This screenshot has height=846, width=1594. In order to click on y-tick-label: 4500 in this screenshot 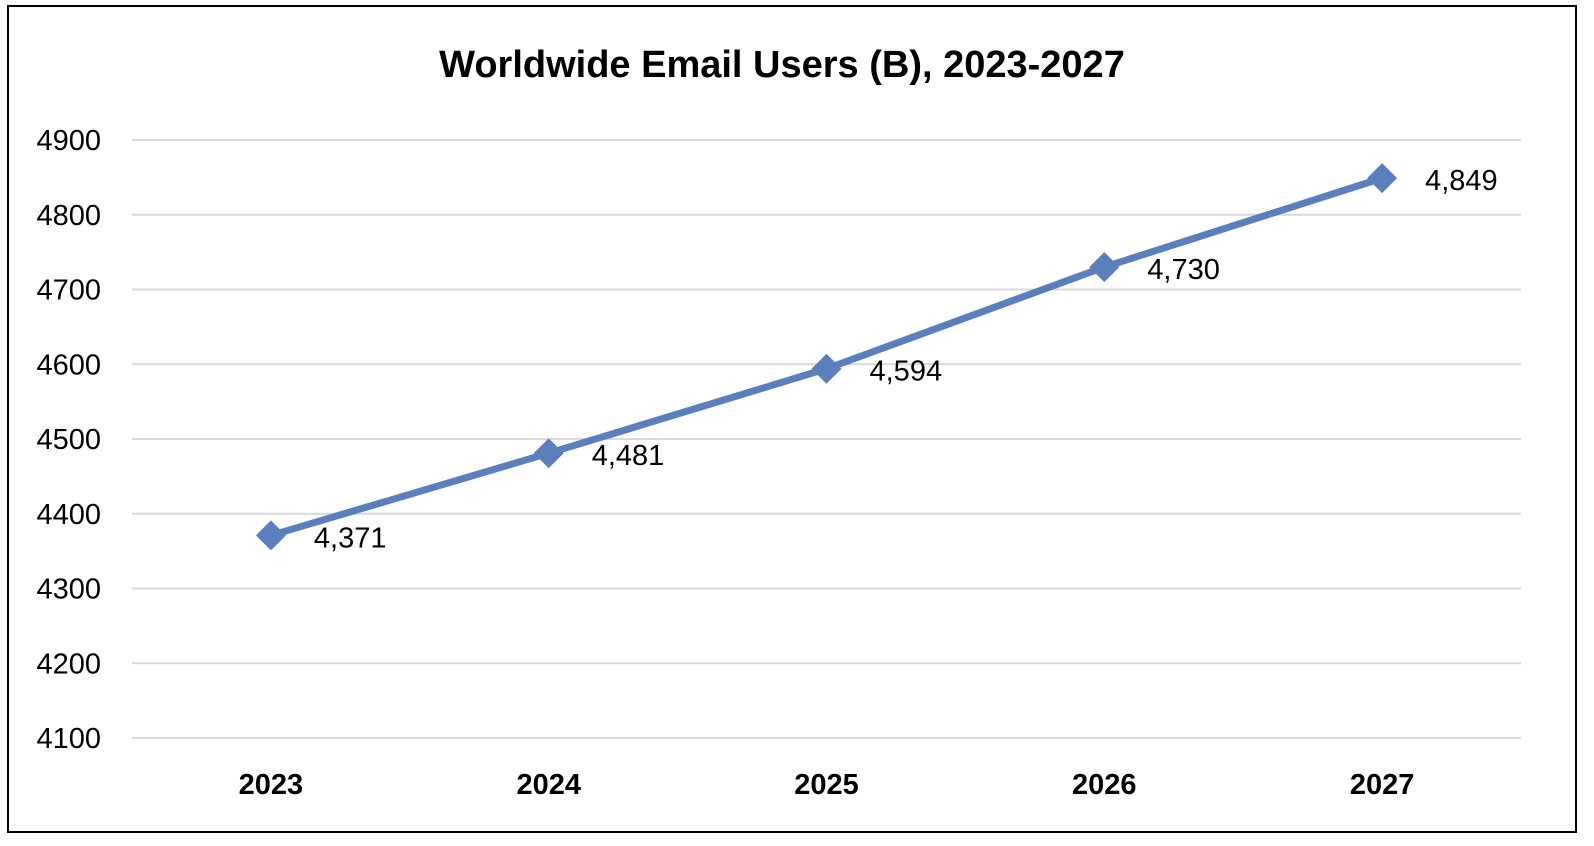, I will do `click(68, 440)`.